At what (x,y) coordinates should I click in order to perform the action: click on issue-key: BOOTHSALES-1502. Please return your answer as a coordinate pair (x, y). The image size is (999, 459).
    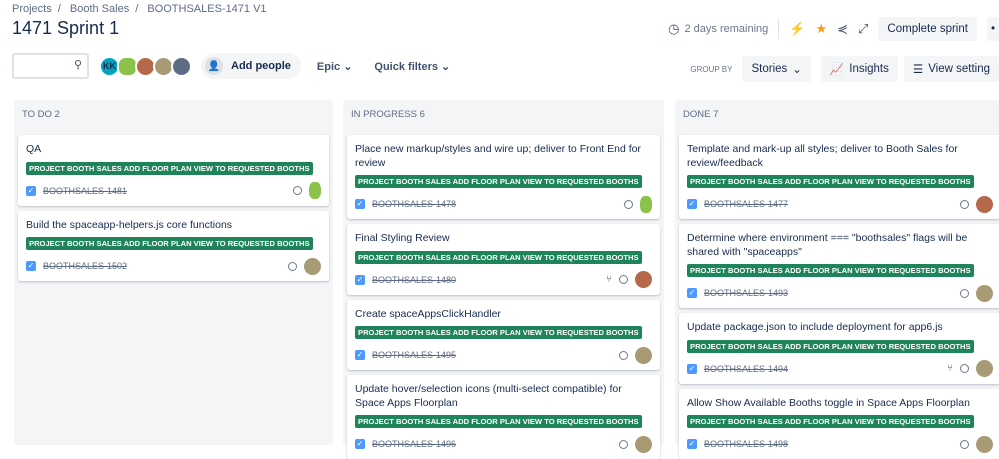
    Looking at the image, I should click on (165, 266).